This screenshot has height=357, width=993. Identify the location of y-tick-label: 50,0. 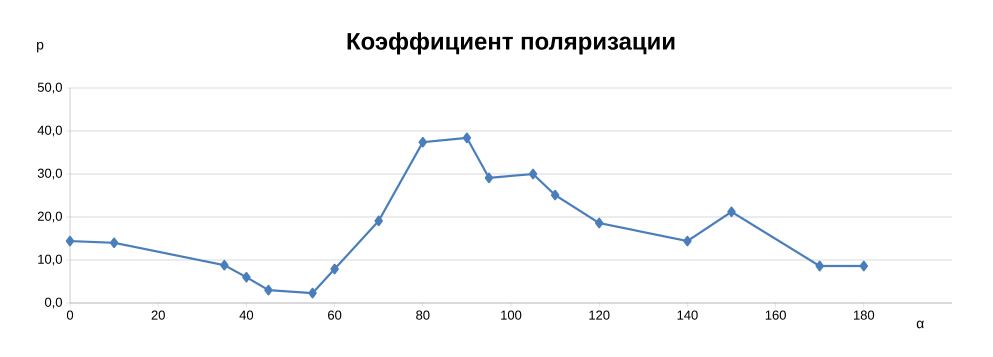
(50, 88).